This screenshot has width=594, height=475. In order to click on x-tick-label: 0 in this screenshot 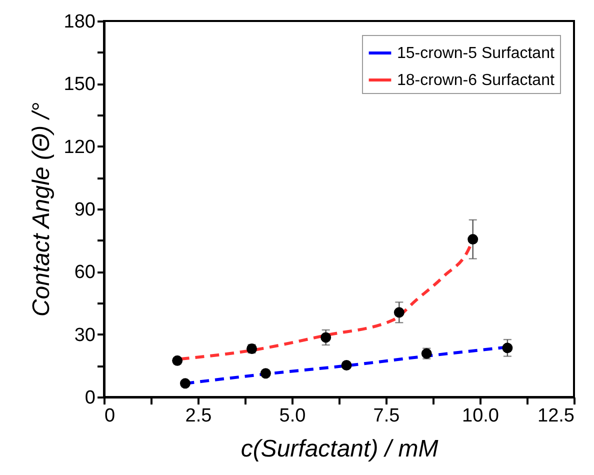, I will do `click(110, 416)`.